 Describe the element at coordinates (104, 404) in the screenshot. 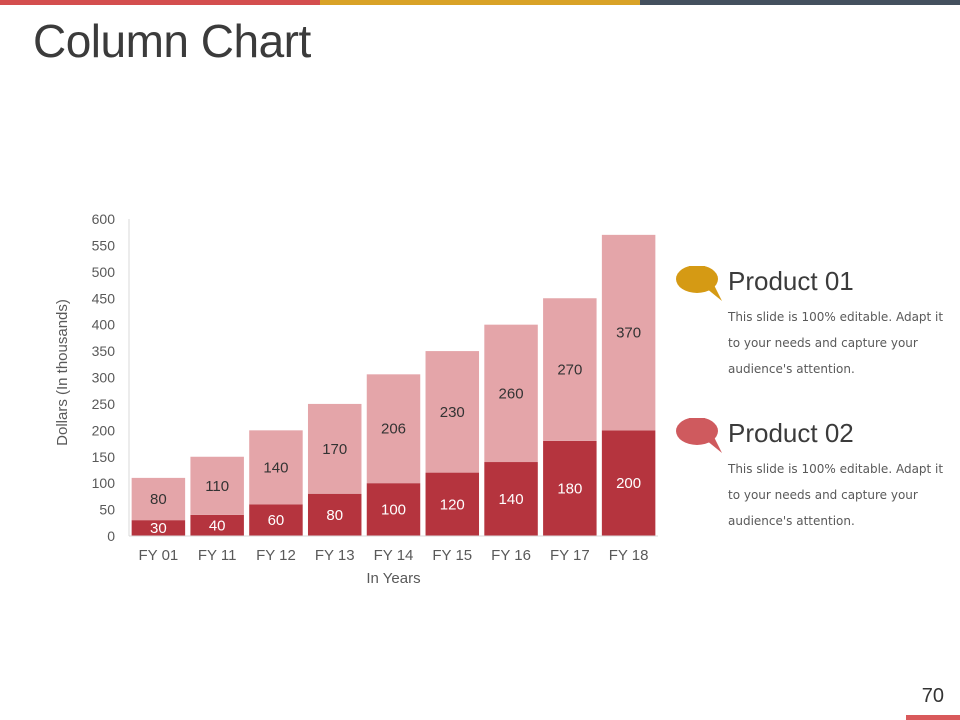

I see `y-tick-label: 250` at that location.